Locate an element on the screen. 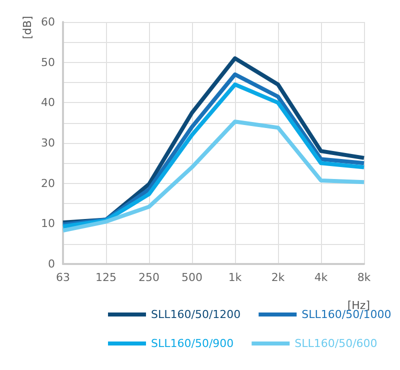 This screenshot has width=400, height=370. legend-label: SLL160/50/600 is located at coordinates (336, 343).